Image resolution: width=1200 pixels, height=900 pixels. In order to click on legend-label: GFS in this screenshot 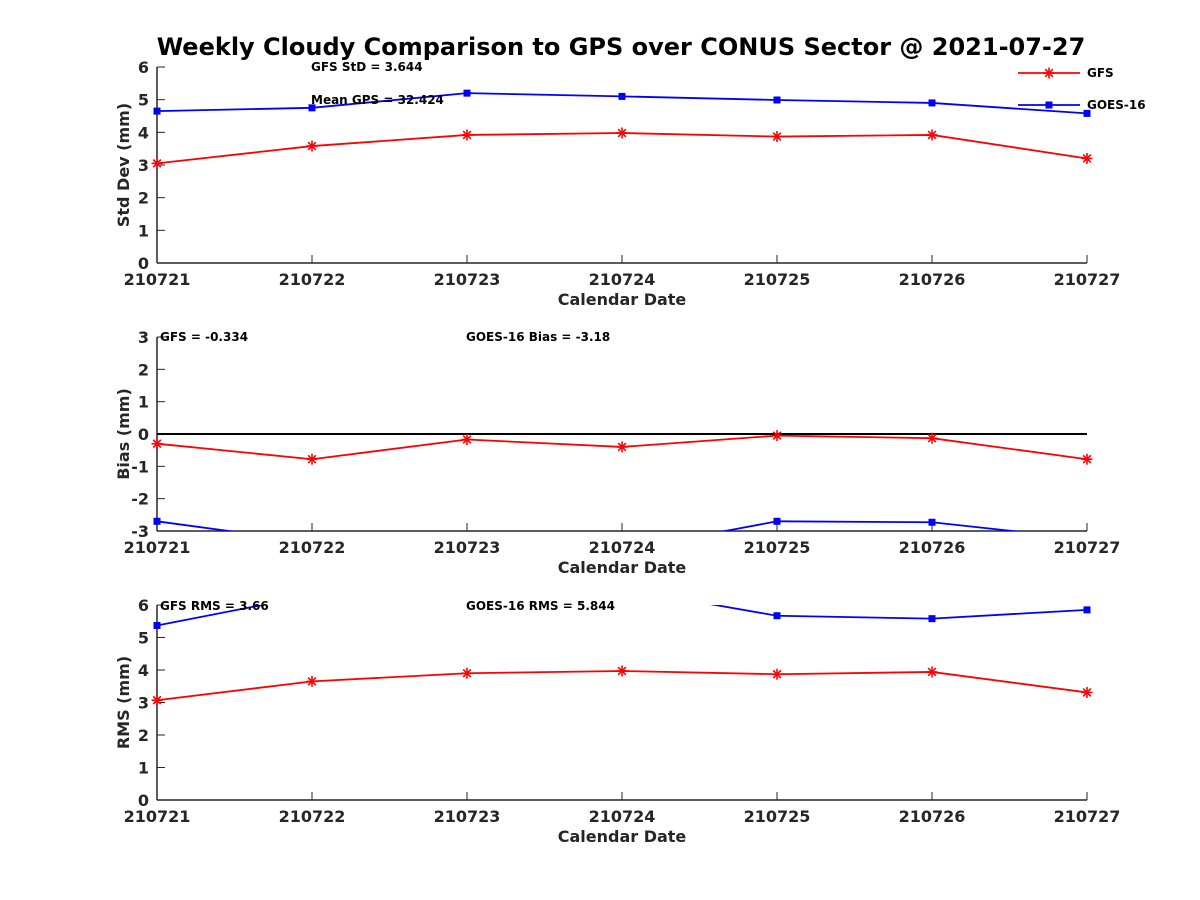, I will do `click(1100, 73)`.